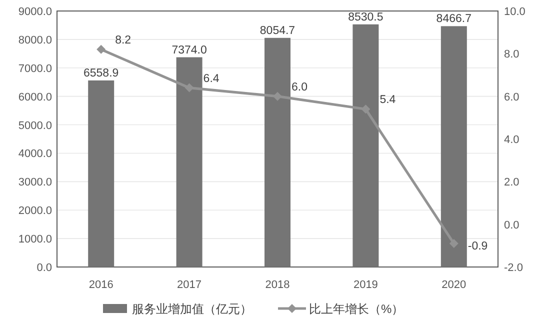 This screenshot has height=326, width=533. Describe the element at coordinates (454, 285) in the screenshot. I see `x-tick-label: 2020` at that location.